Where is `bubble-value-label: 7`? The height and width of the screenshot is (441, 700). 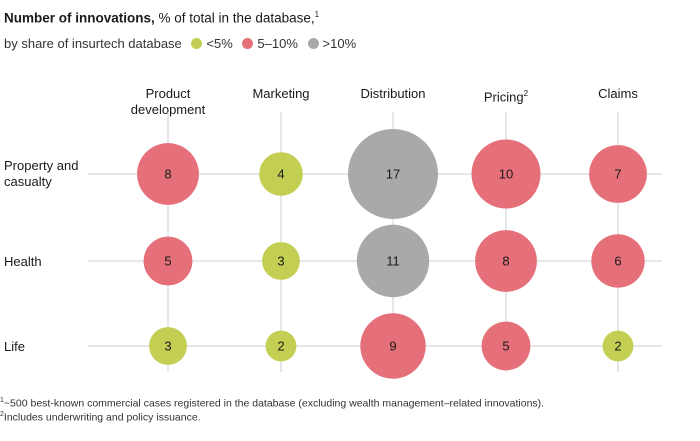 bubble-value-label: 7 is located at coordinates (617, 174).